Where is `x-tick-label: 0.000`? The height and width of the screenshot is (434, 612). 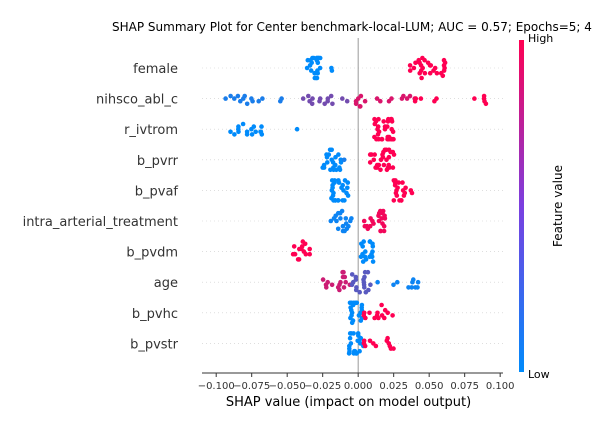
x-tick-label: 0.000 is located at coordinates (358, 386).